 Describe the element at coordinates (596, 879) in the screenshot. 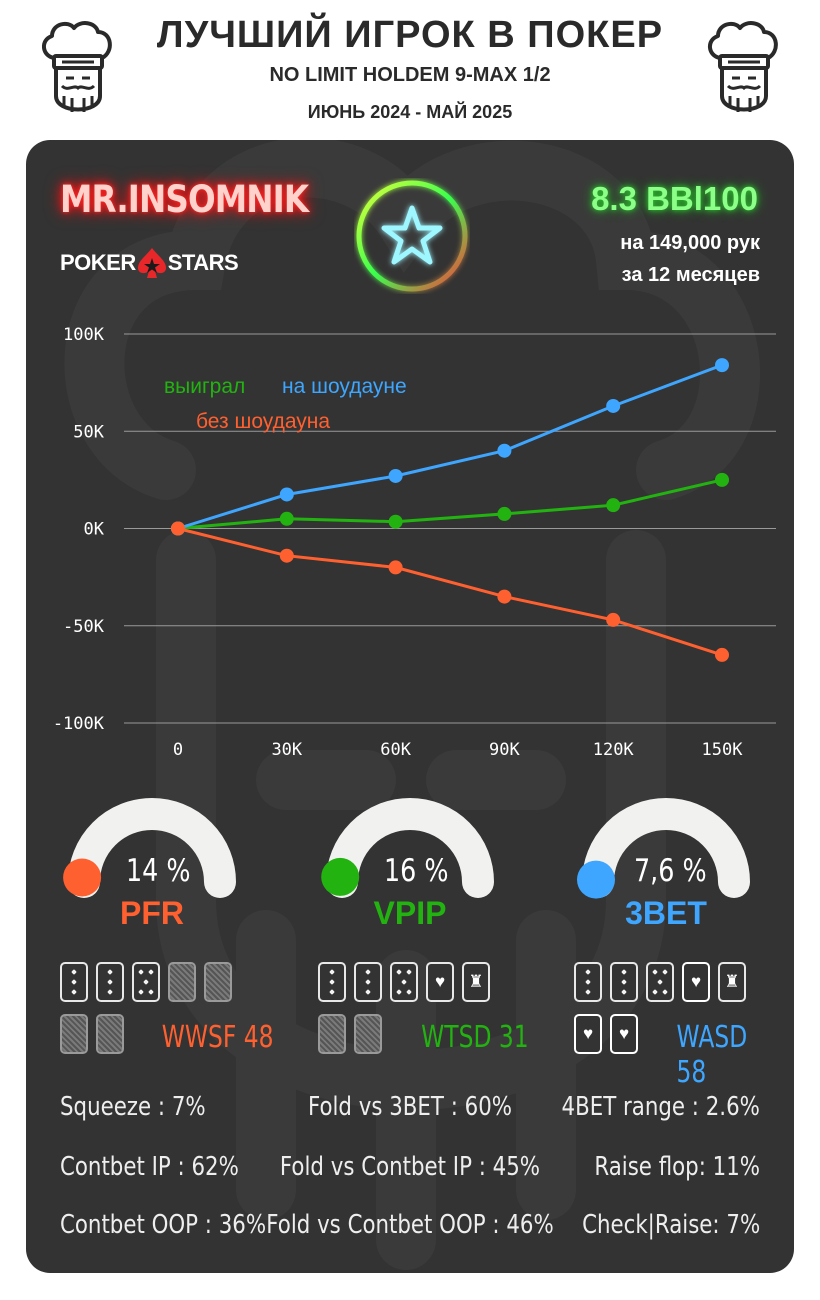

I see `3bet-gauge-dot` at that location.